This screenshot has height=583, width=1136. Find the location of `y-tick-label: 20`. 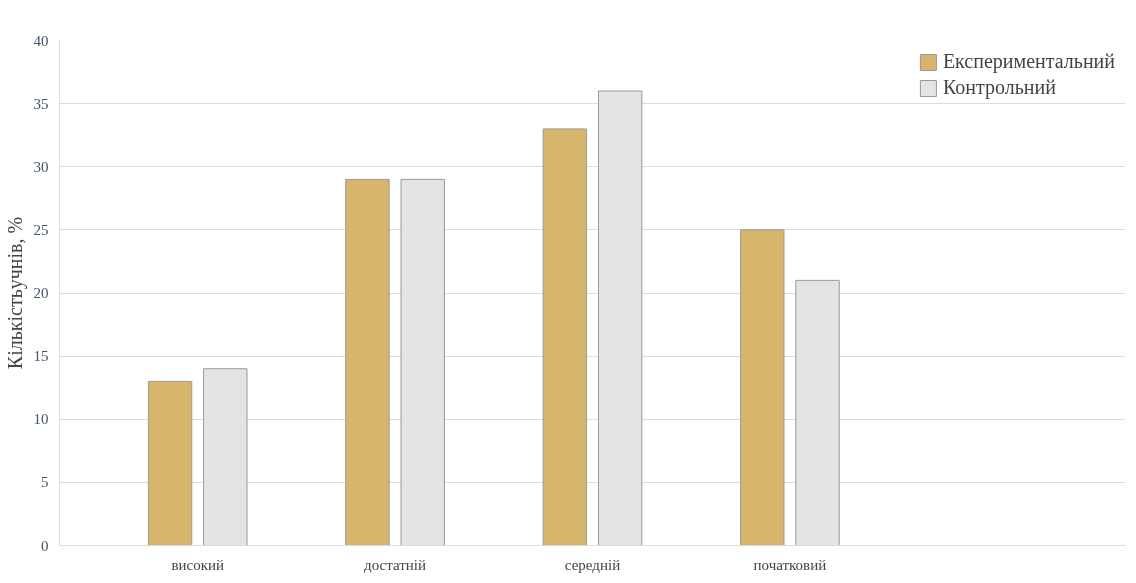

y-tick-label: 20 is located at coordinates (41, 293).